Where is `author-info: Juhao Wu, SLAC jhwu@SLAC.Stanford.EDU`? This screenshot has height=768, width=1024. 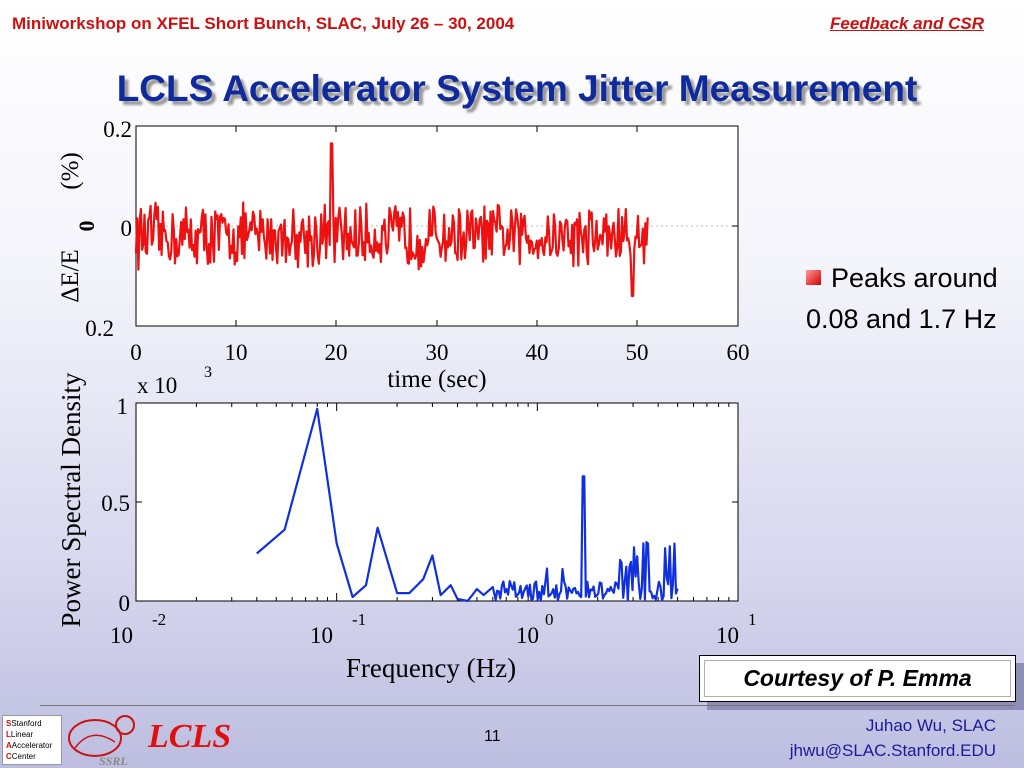
author-info: Juhao Wu, SLAC jhwu@SLAC.Stanford.EDU is located at coordinates (893, 738).